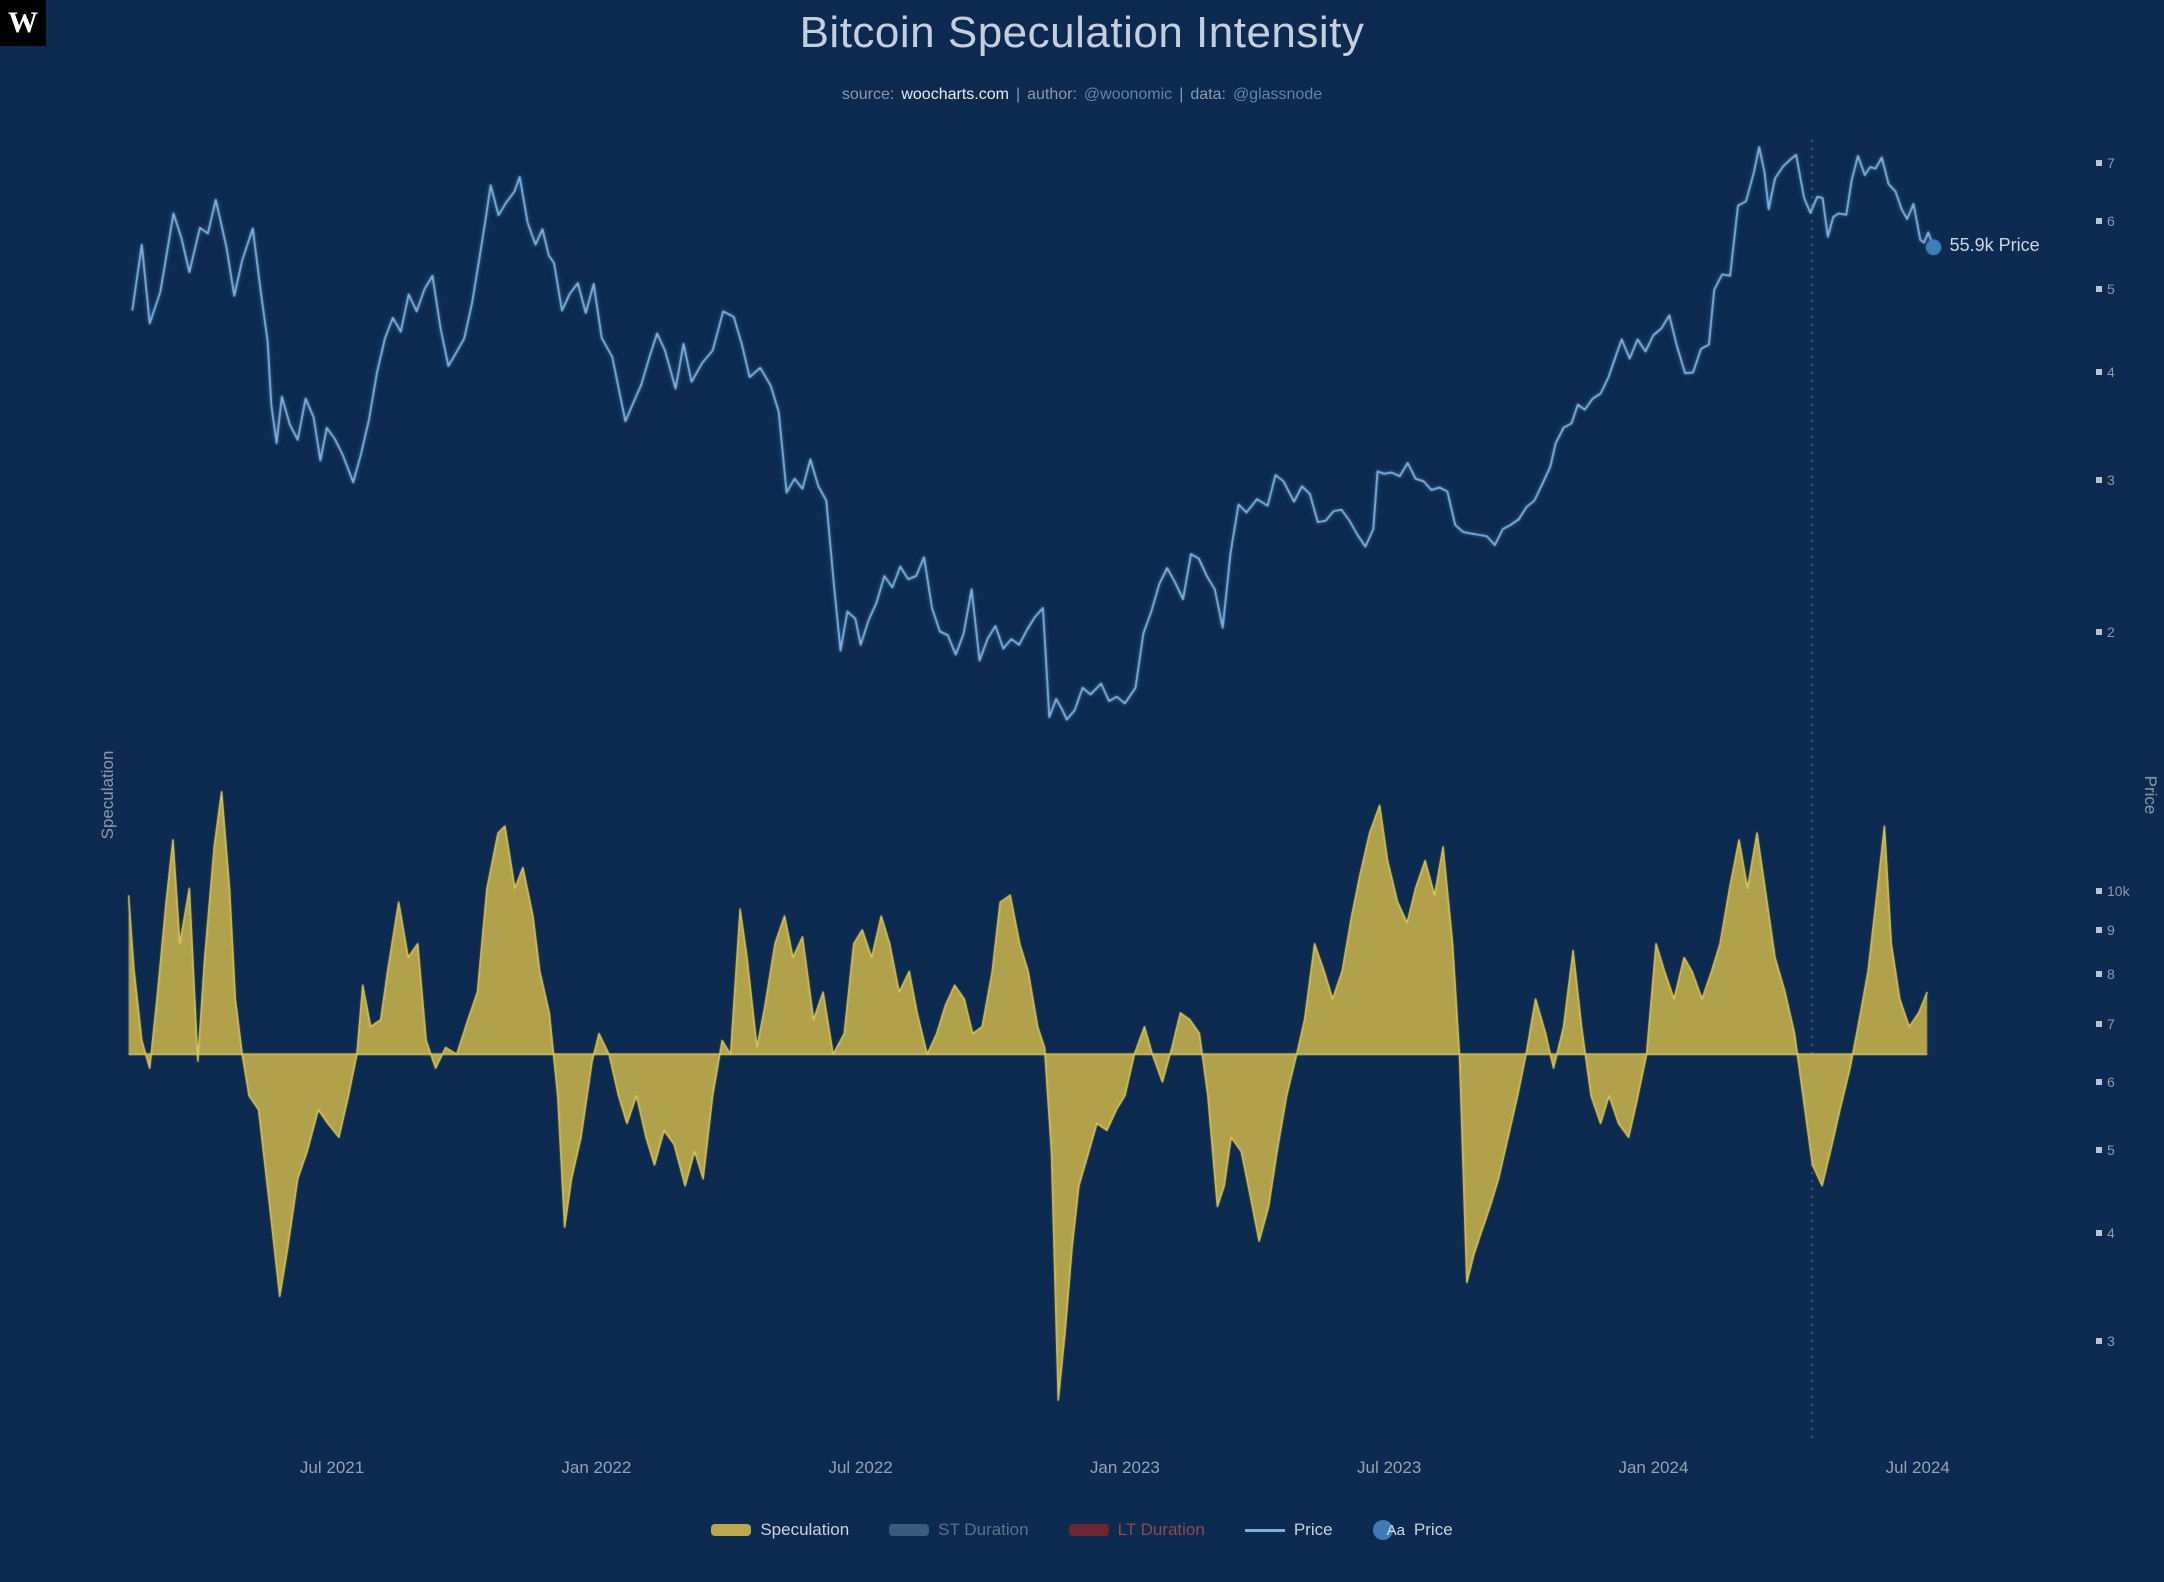  I want to click on x-tick-label: Jul 2022, so click(860, 1467).